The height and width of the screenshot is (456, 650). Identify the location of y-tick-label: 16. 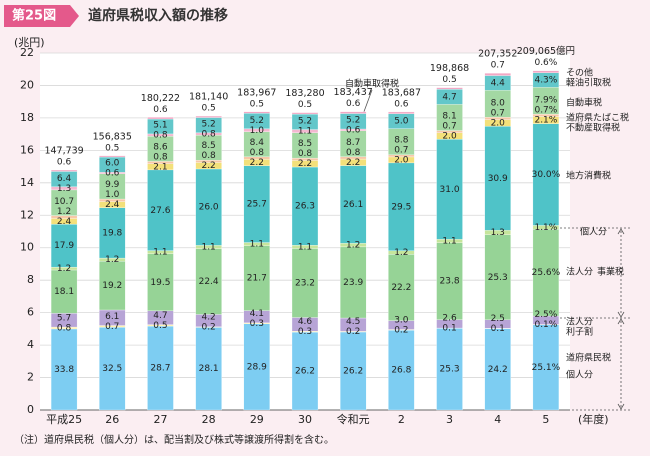
(27, 149).